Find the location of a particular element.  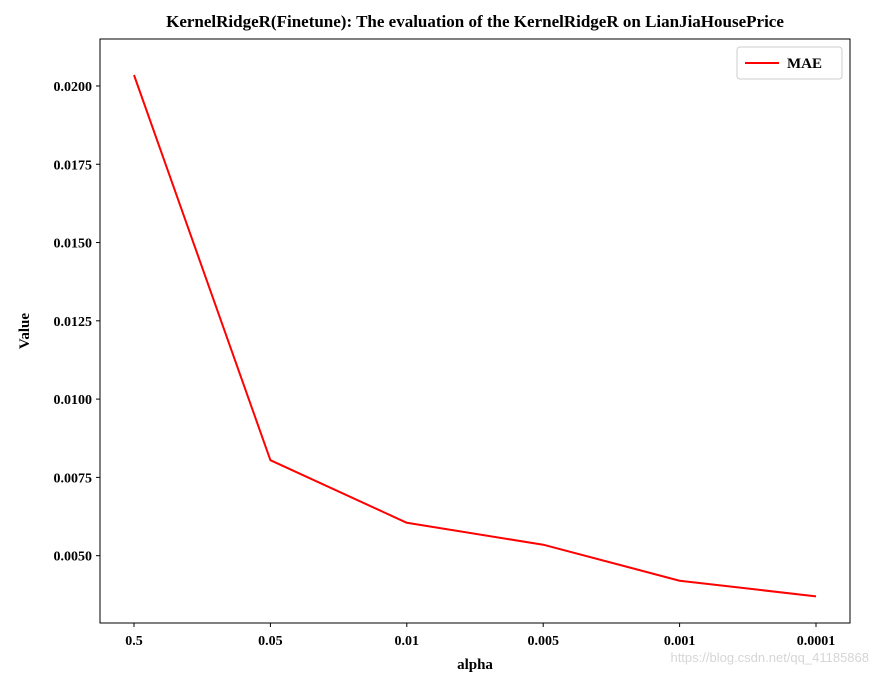

x-axis-label: alpha is located at coordinates (475, 665).